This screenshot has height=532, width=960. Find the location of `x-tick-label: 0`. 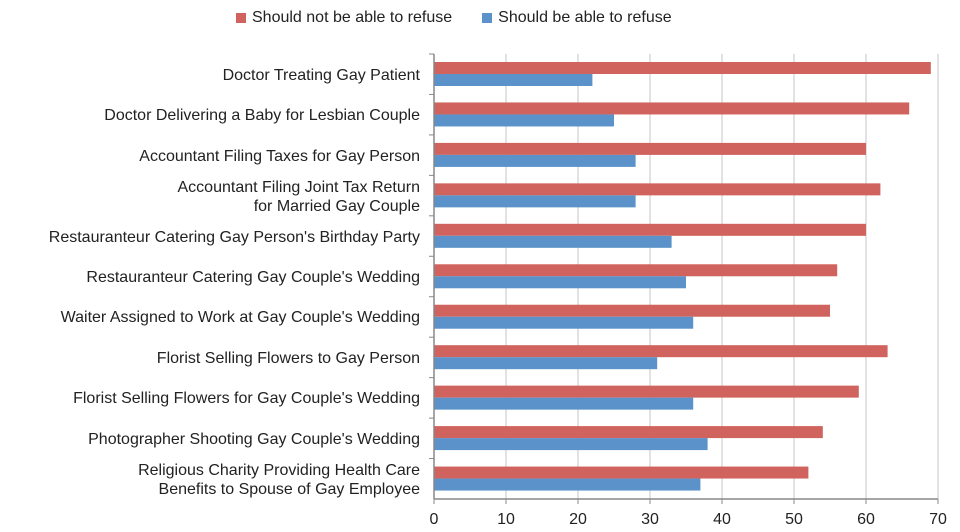

x-tick-label: 0 is located at coordinates (434, 519).